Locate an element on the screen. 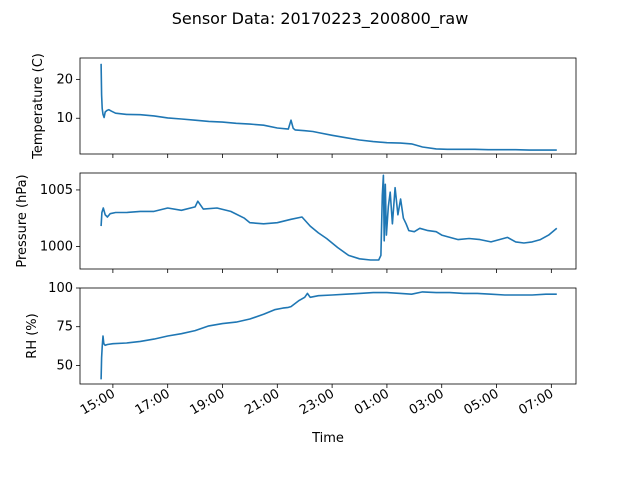  x-axis-label: Time is located at coordinates (327, 438).